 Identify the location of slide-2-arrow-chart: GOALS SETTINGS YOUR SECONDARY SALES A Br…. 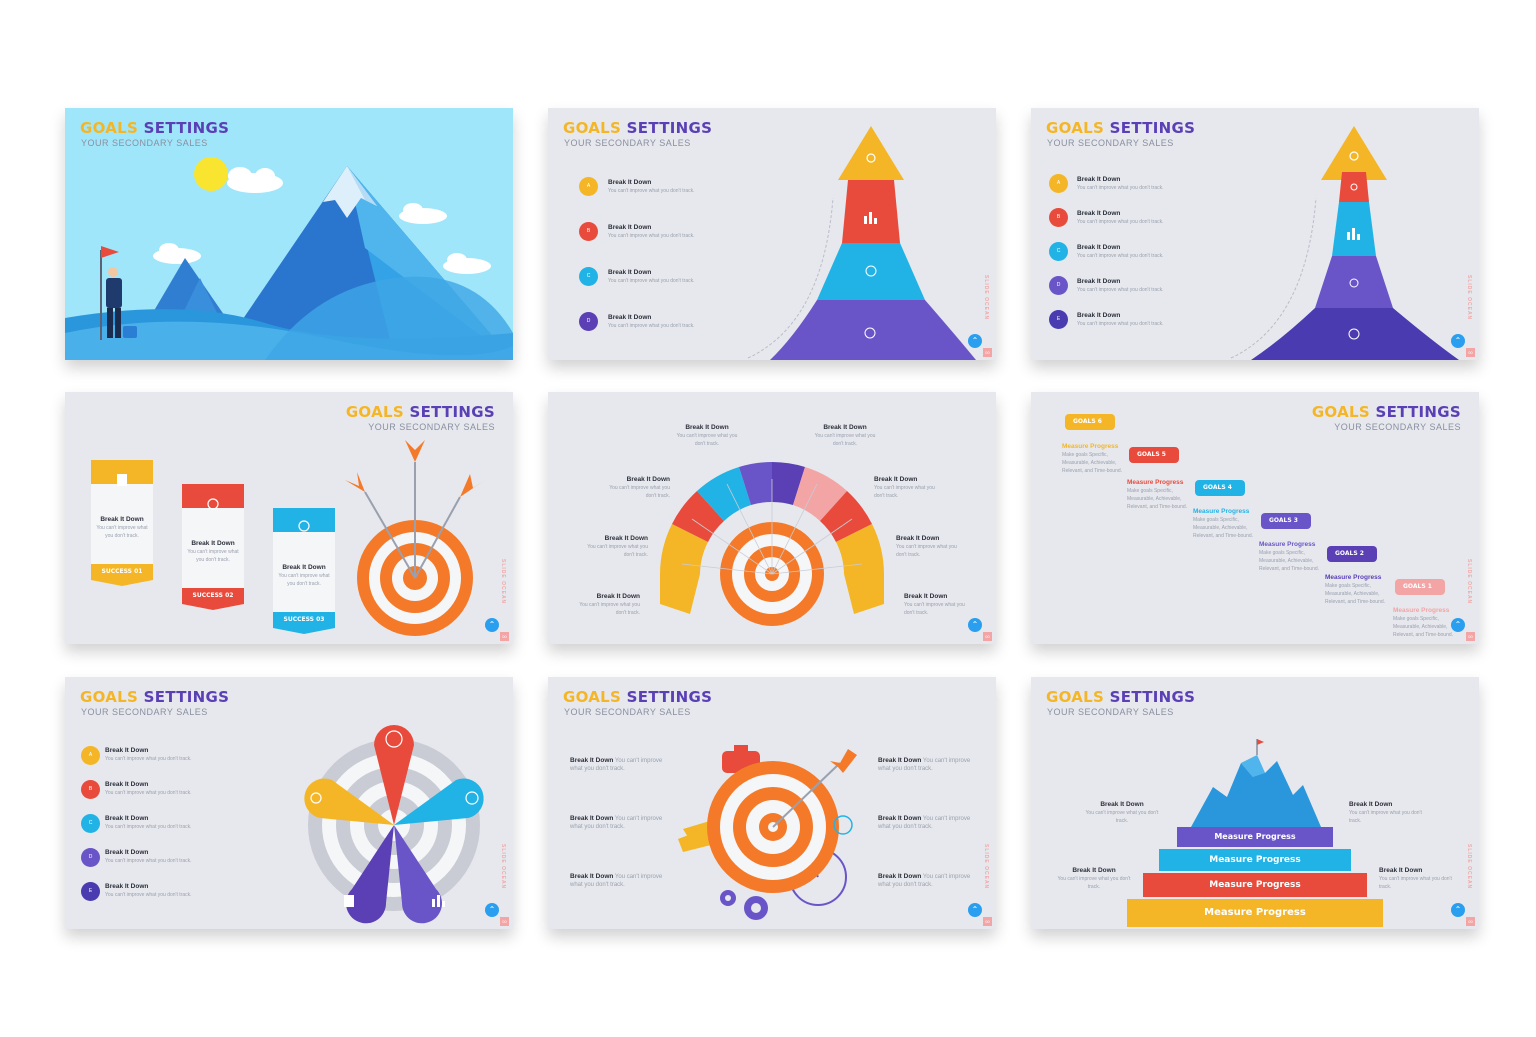
(772, 234).